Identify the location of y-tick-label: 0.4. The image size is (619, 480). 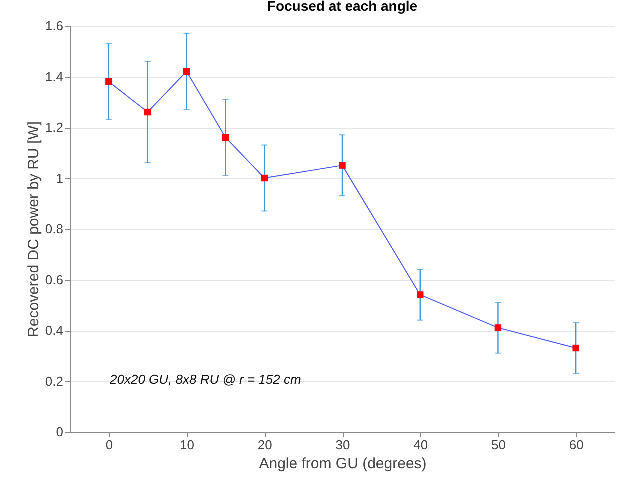
(54, 330).